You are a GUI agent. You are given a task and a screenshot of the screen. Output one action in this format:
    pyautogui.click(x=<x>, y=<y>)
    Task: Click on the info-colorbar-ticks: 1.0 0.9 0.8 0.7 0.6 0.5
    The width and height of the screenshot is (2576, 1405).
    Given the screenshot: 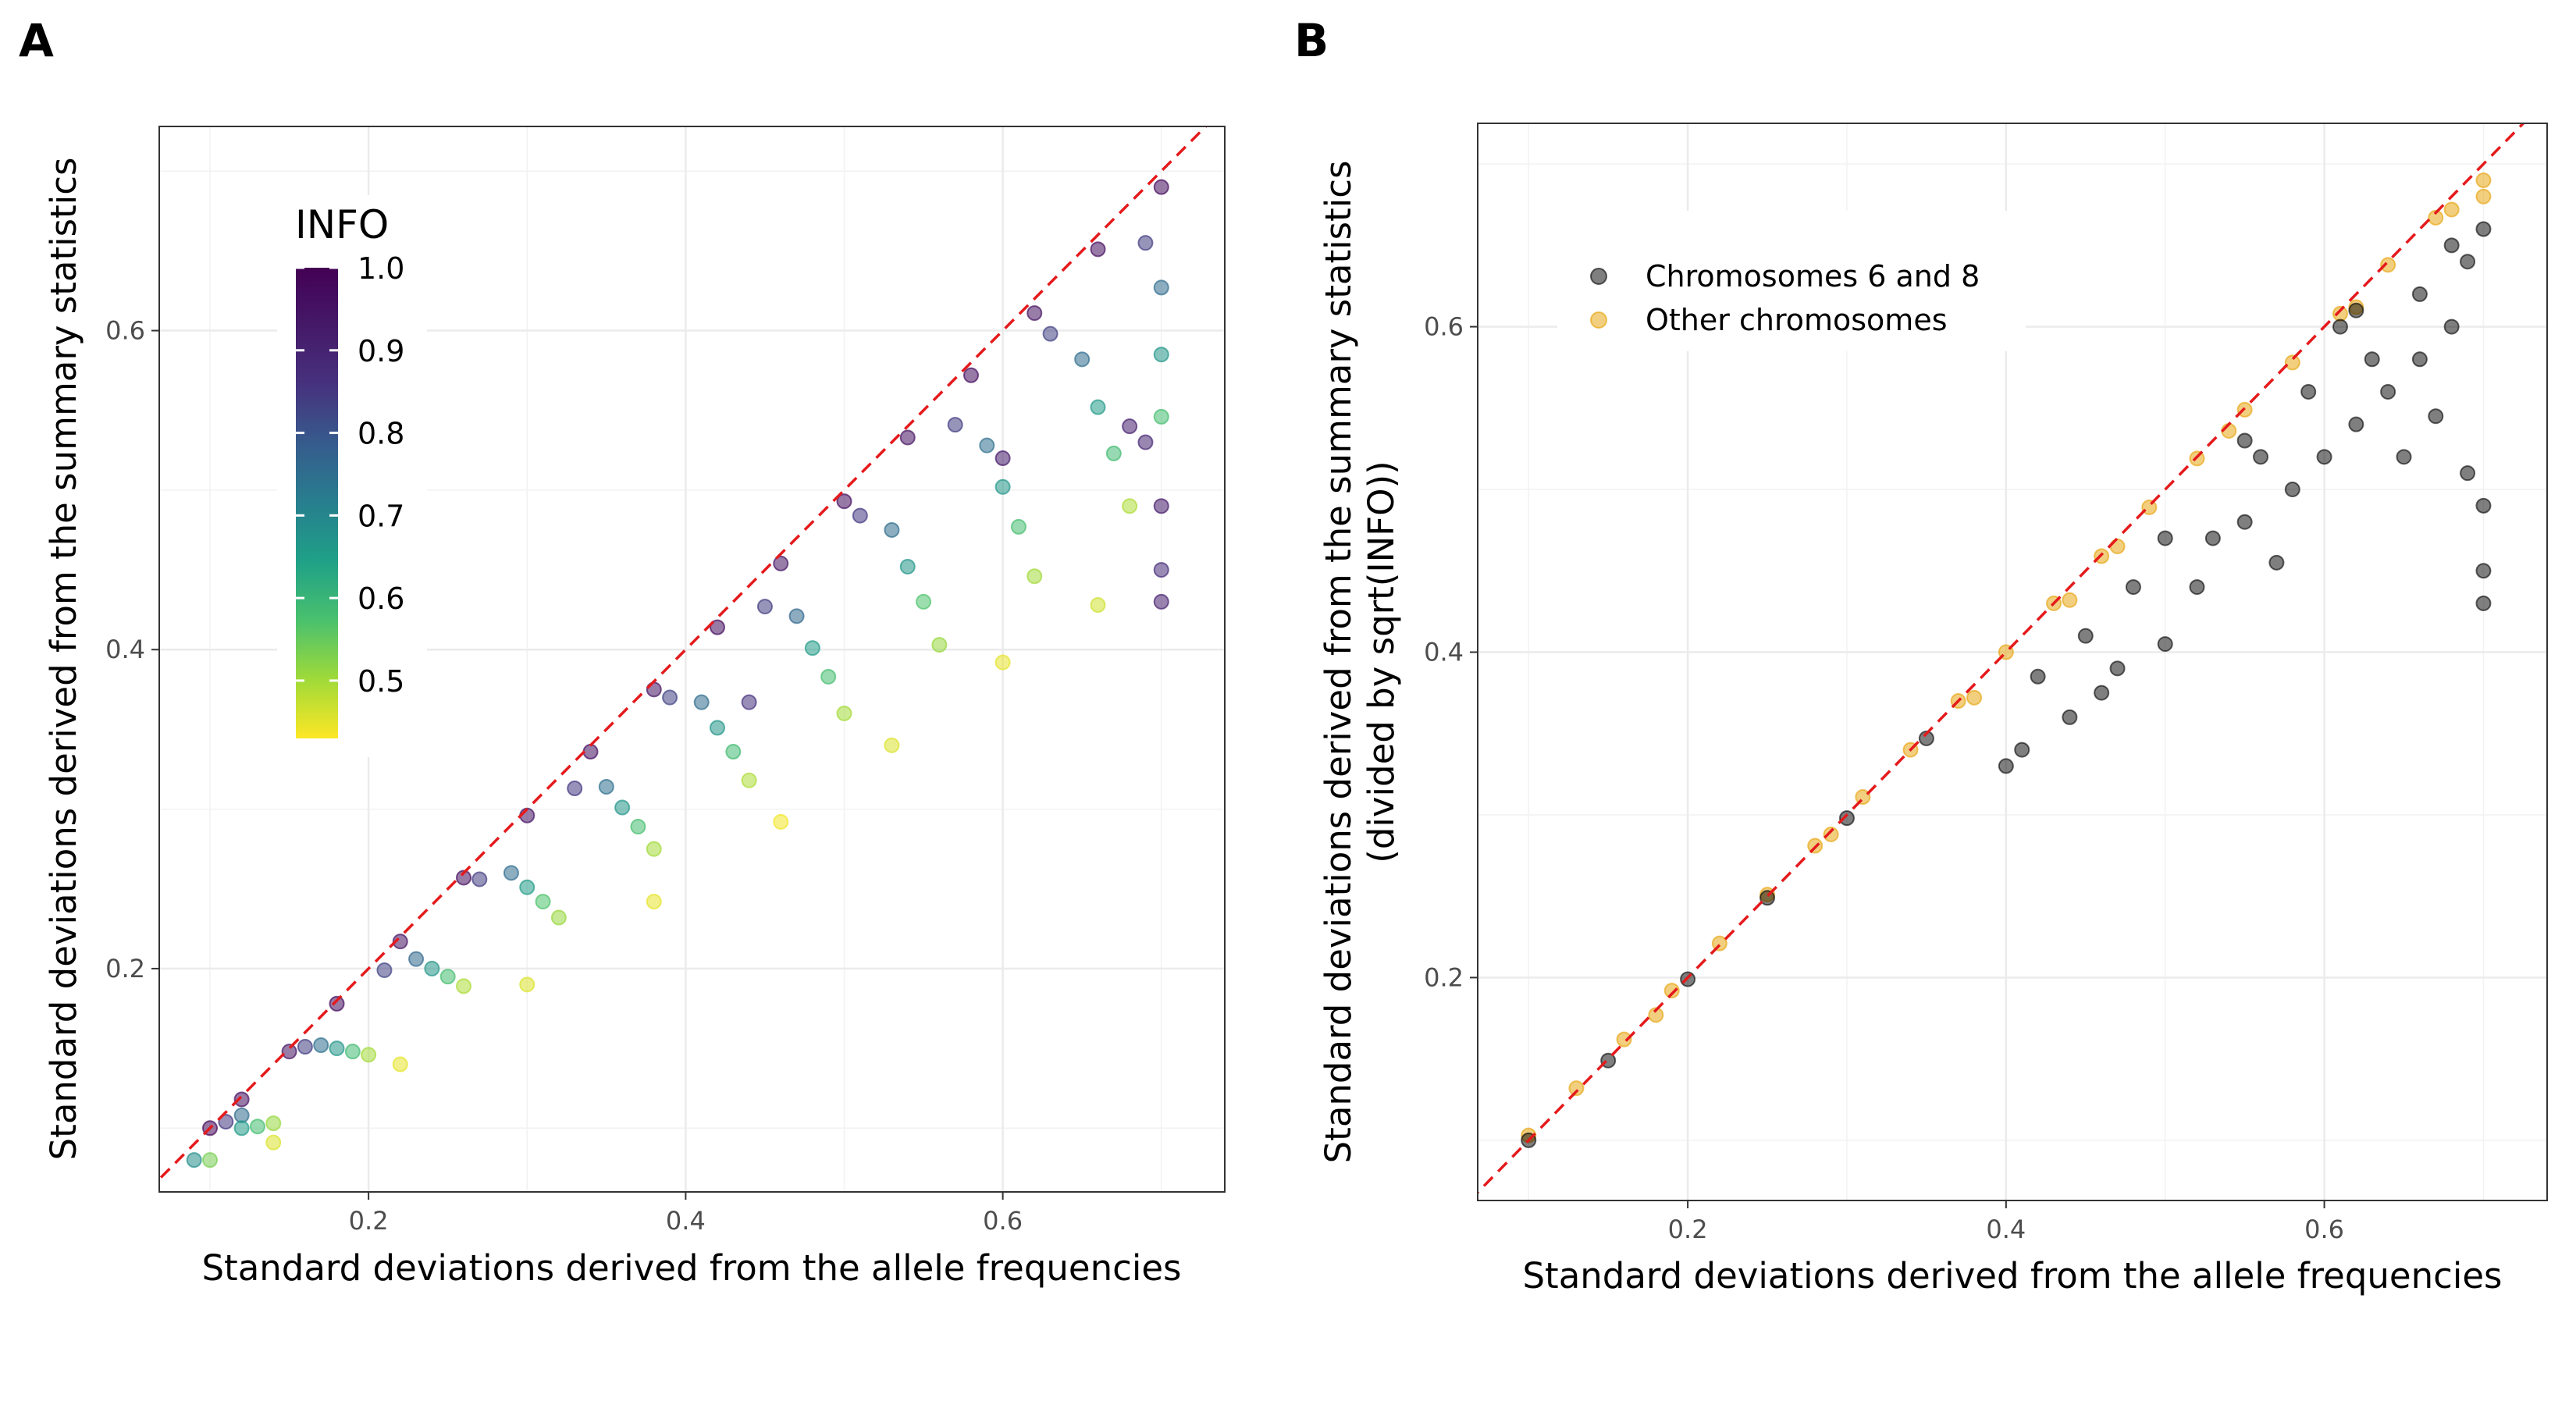 What is the action you would take?
    pyautogui.click(x=350, y=475)
    